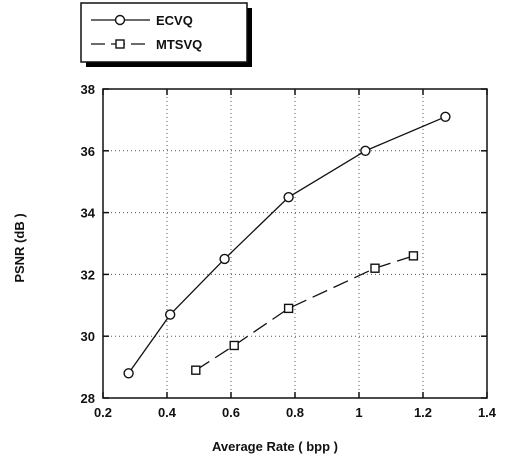 This screenshot has height=459, width=505. I want to click on y-tick-label: 30, so click(88, 336).